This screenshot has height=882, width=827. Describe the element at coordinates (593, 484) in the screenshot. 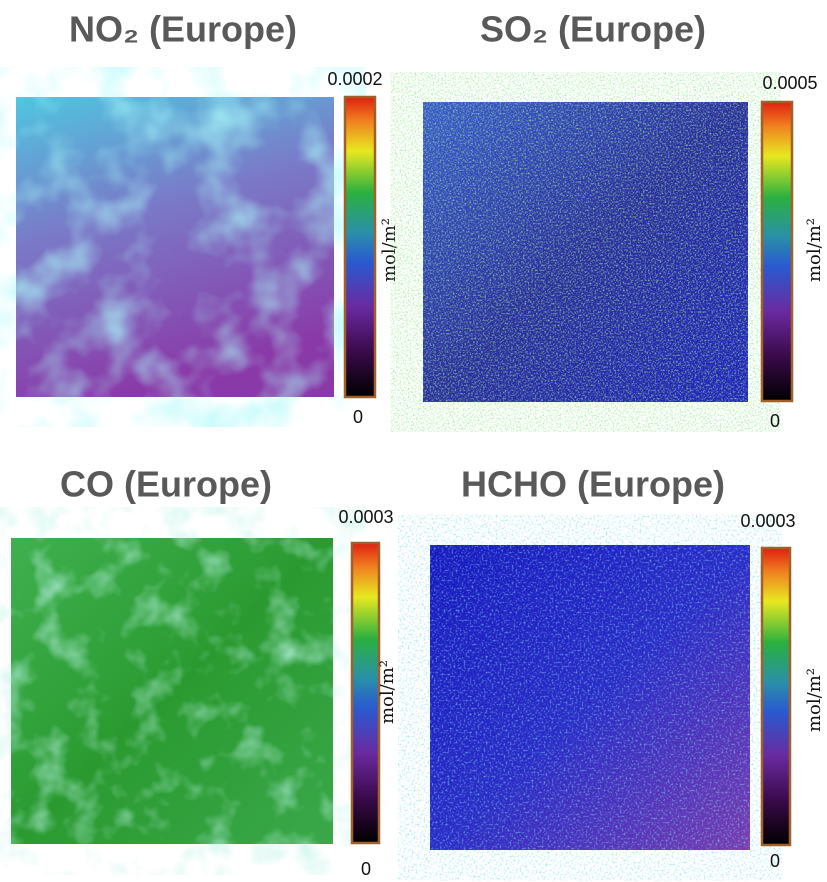

I see `panel-title: HCHO (Europe)` at that location.